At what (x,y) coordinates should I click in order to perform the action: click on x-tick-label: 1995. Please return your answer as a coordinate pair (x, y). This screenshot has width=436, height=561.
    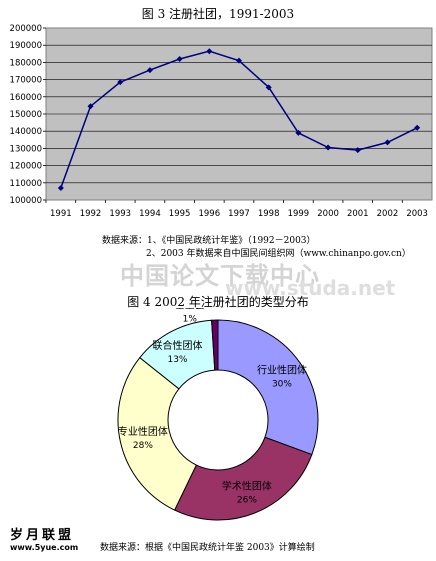
    Looking at the image, I should click on (180, 214).